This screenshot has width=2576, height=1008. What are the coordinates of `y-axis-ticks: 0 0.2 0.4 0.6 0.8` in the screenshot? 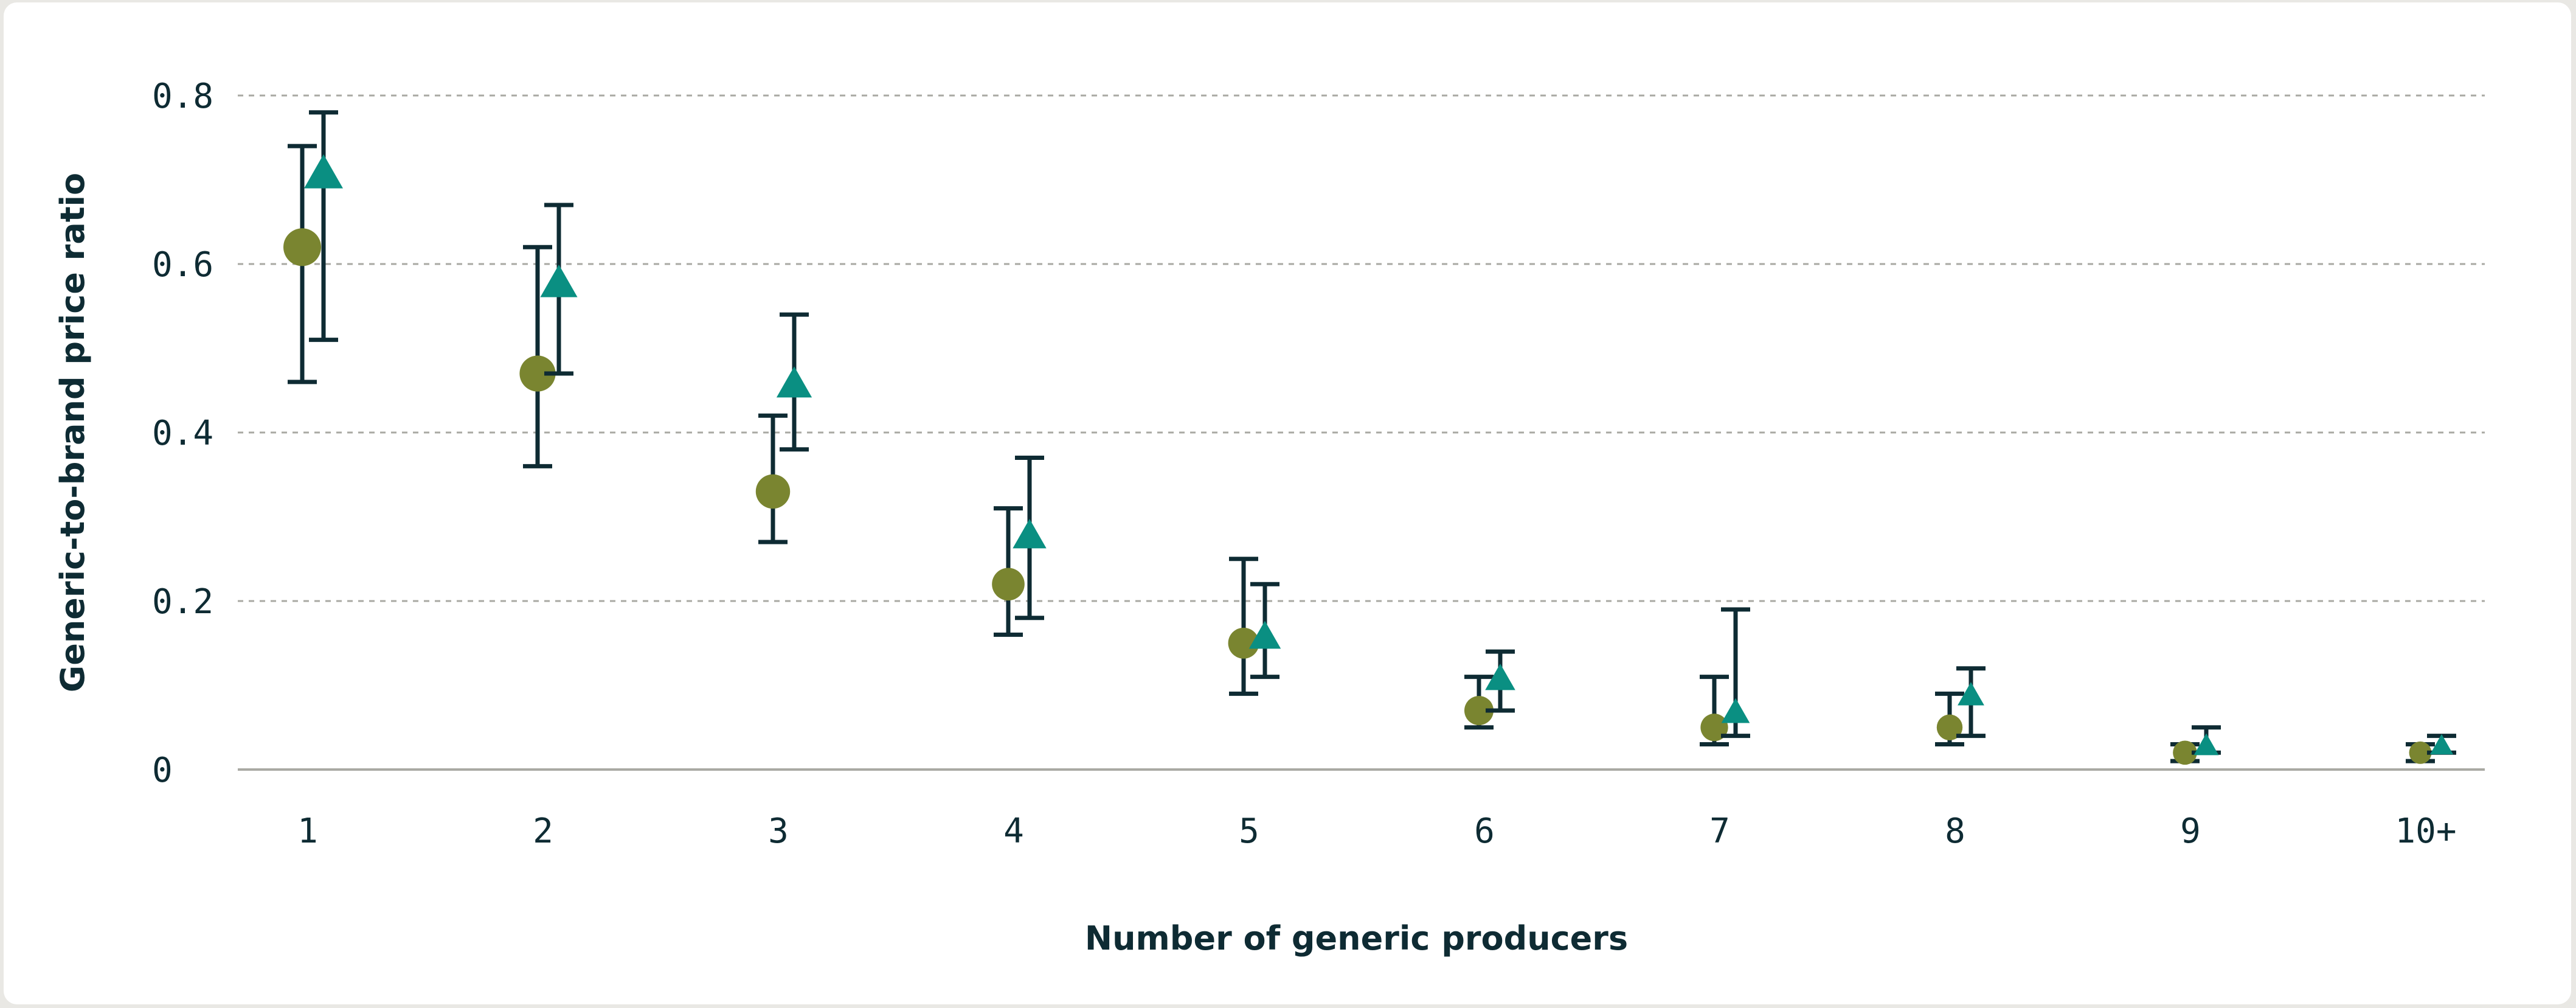 It's located at (182, 433).